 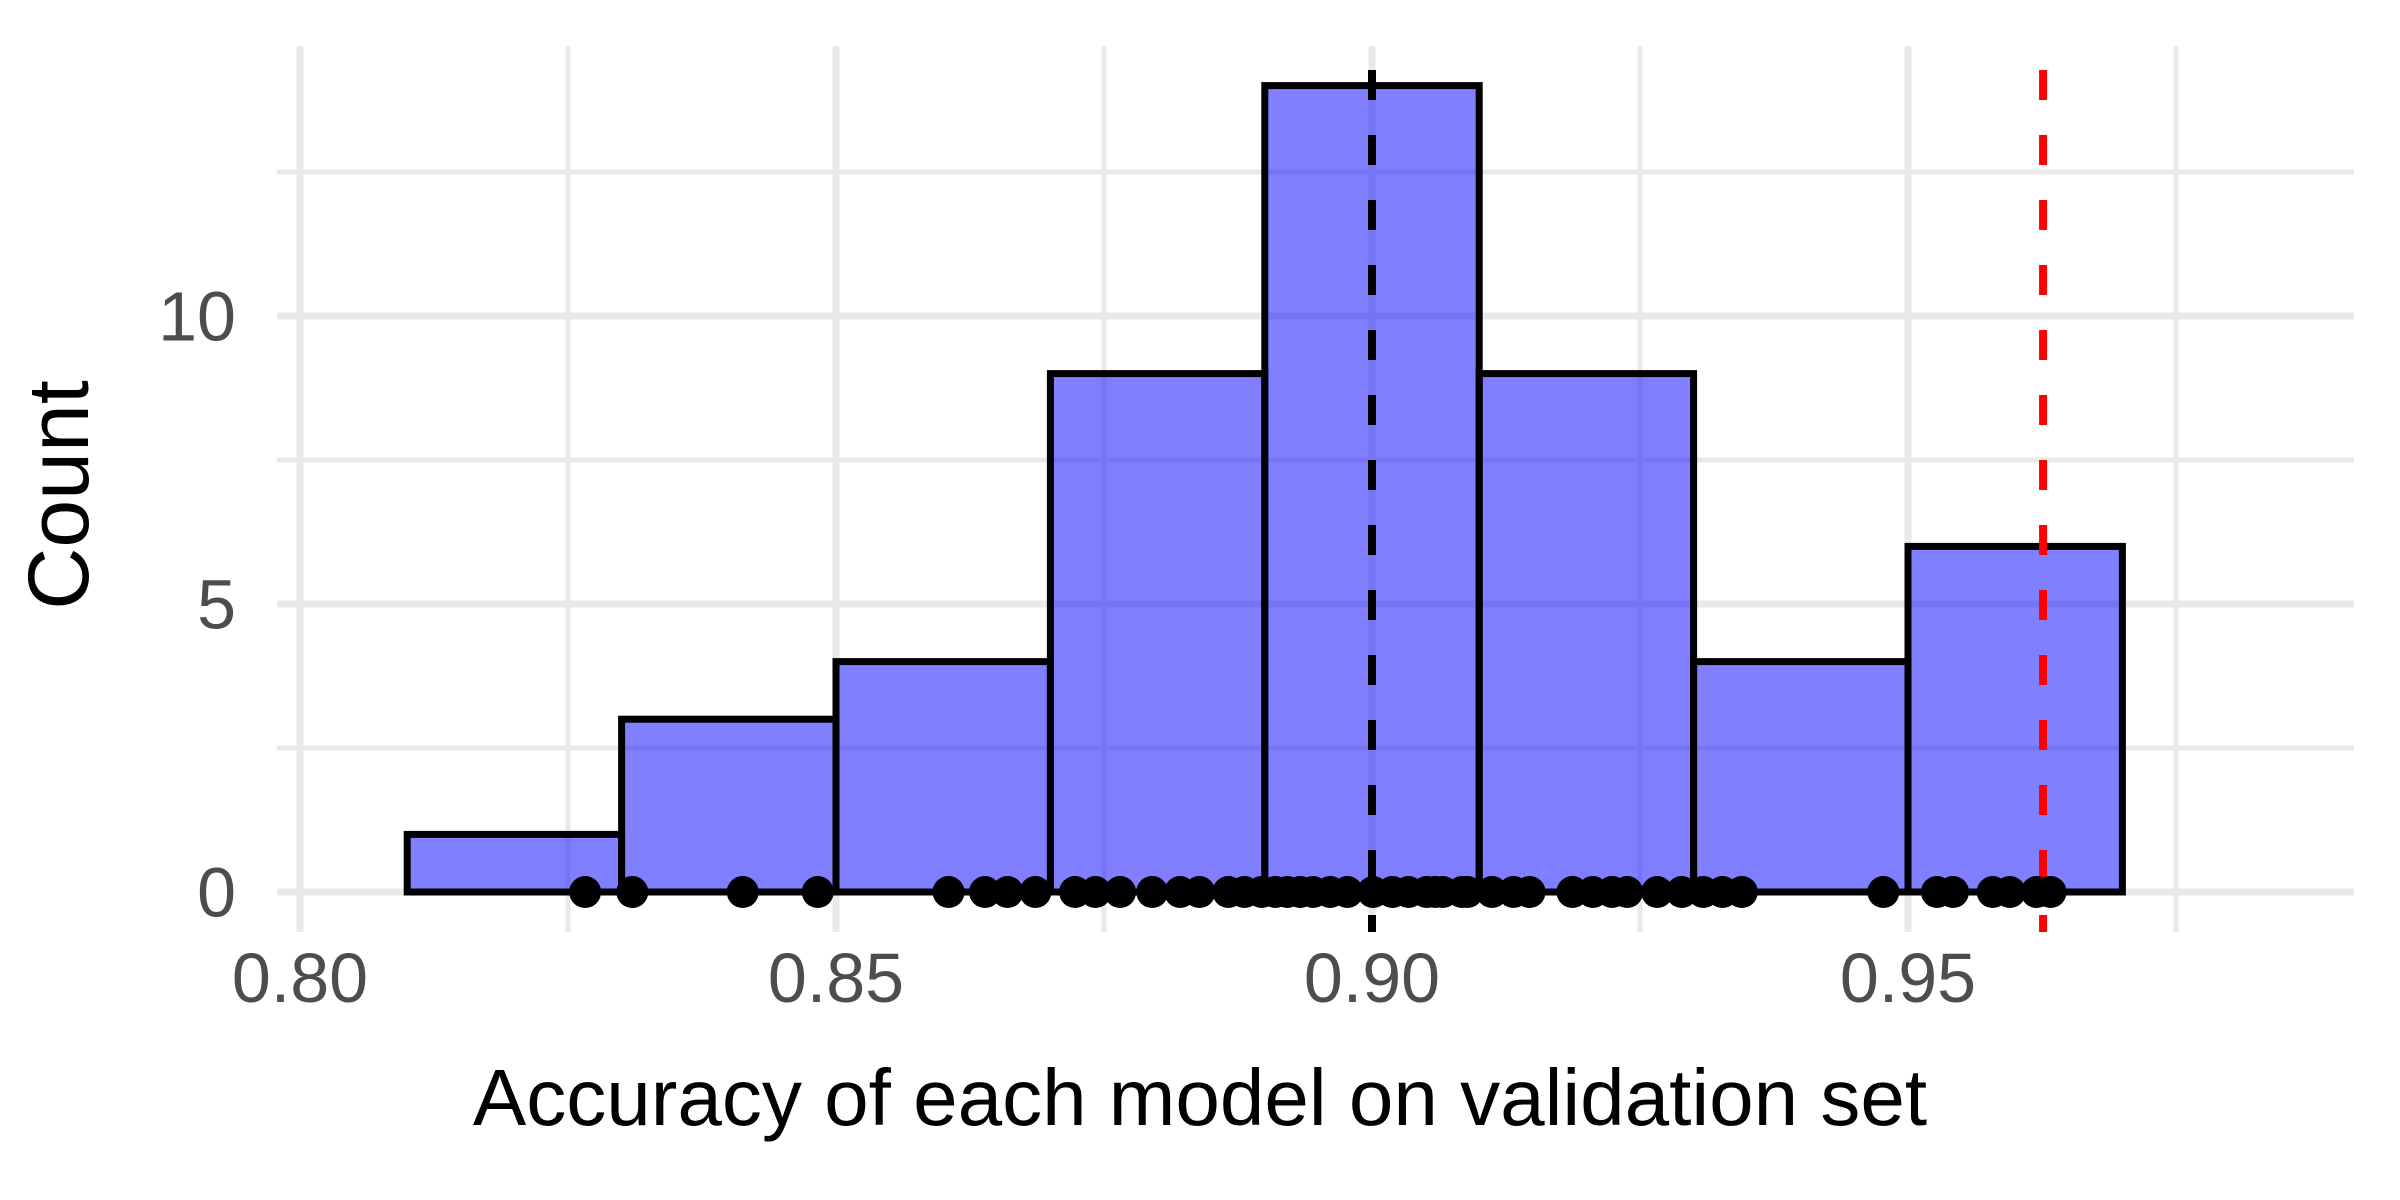 I want to click on data-points, so click(x=1318, y=892).